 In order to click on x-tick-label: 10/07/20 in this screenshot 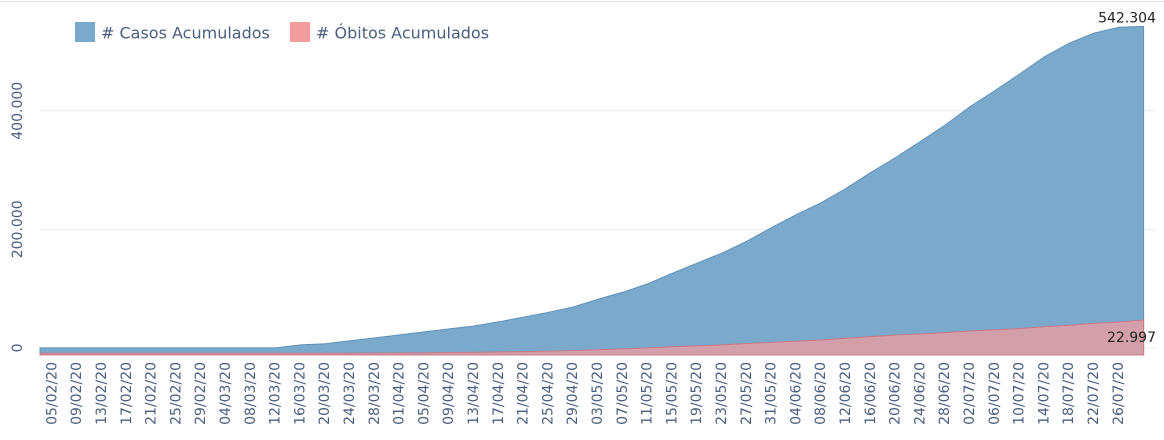, I will do `click(1020, 393)`.